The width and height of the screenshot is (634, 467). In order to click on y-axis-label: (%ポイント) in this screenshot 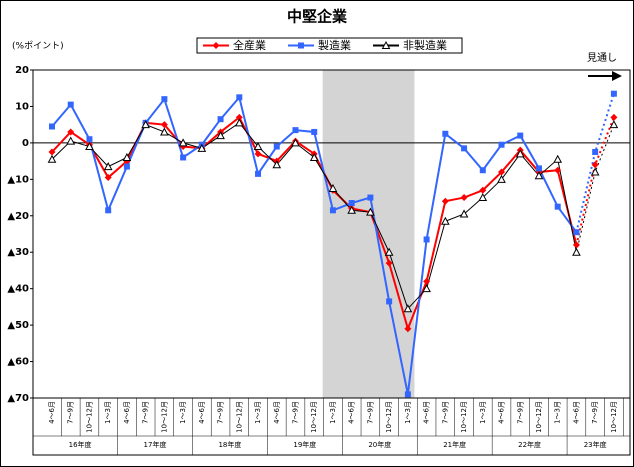, I will do `click(38, 46)`.